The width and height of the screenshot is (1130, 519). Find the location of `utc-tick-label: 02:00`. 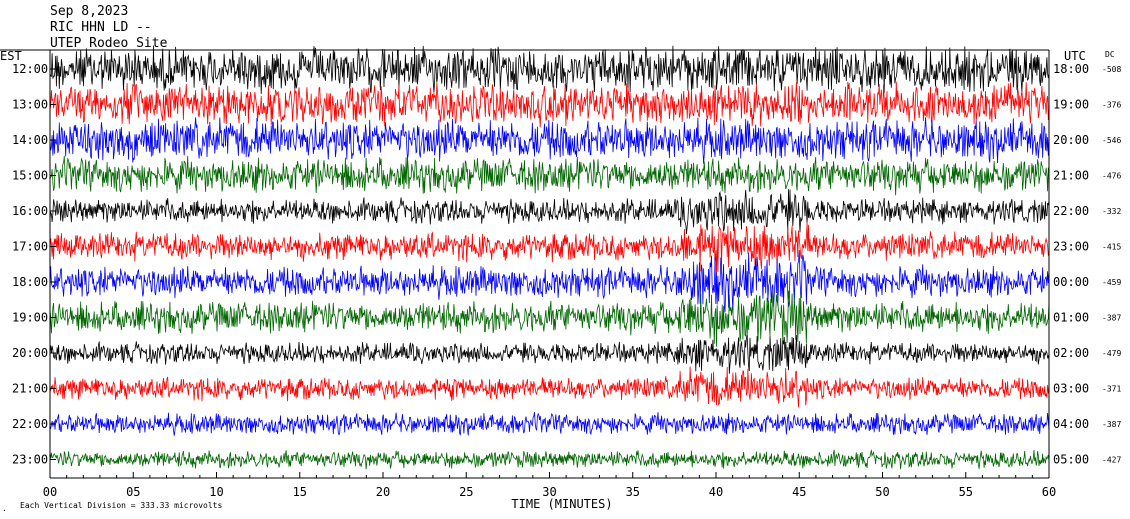

utc-tick-label: 02:00 is located at coordinates (1071, 353).